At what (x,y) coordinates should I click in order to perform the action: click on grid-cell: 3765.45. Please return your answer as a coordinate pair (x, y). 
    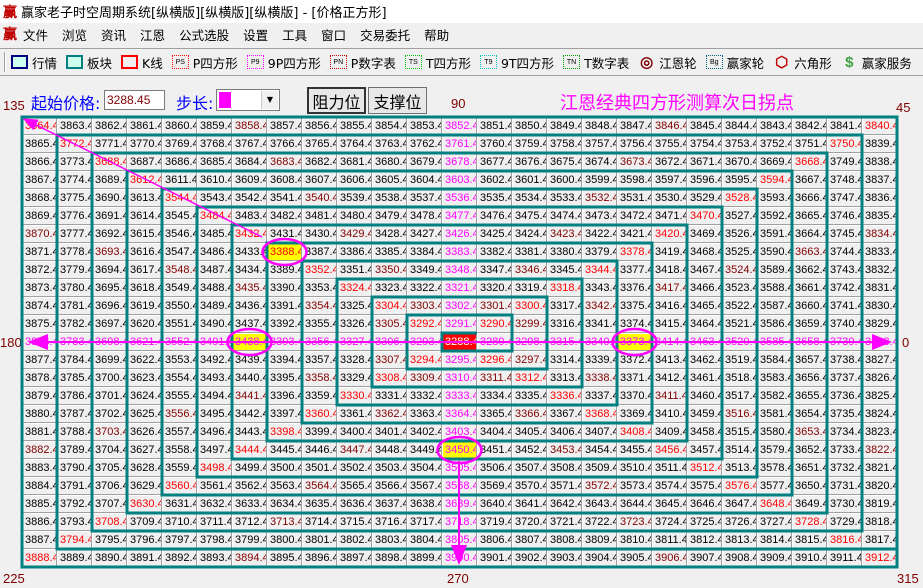
    Looking at the image, I should click on (319, 144).